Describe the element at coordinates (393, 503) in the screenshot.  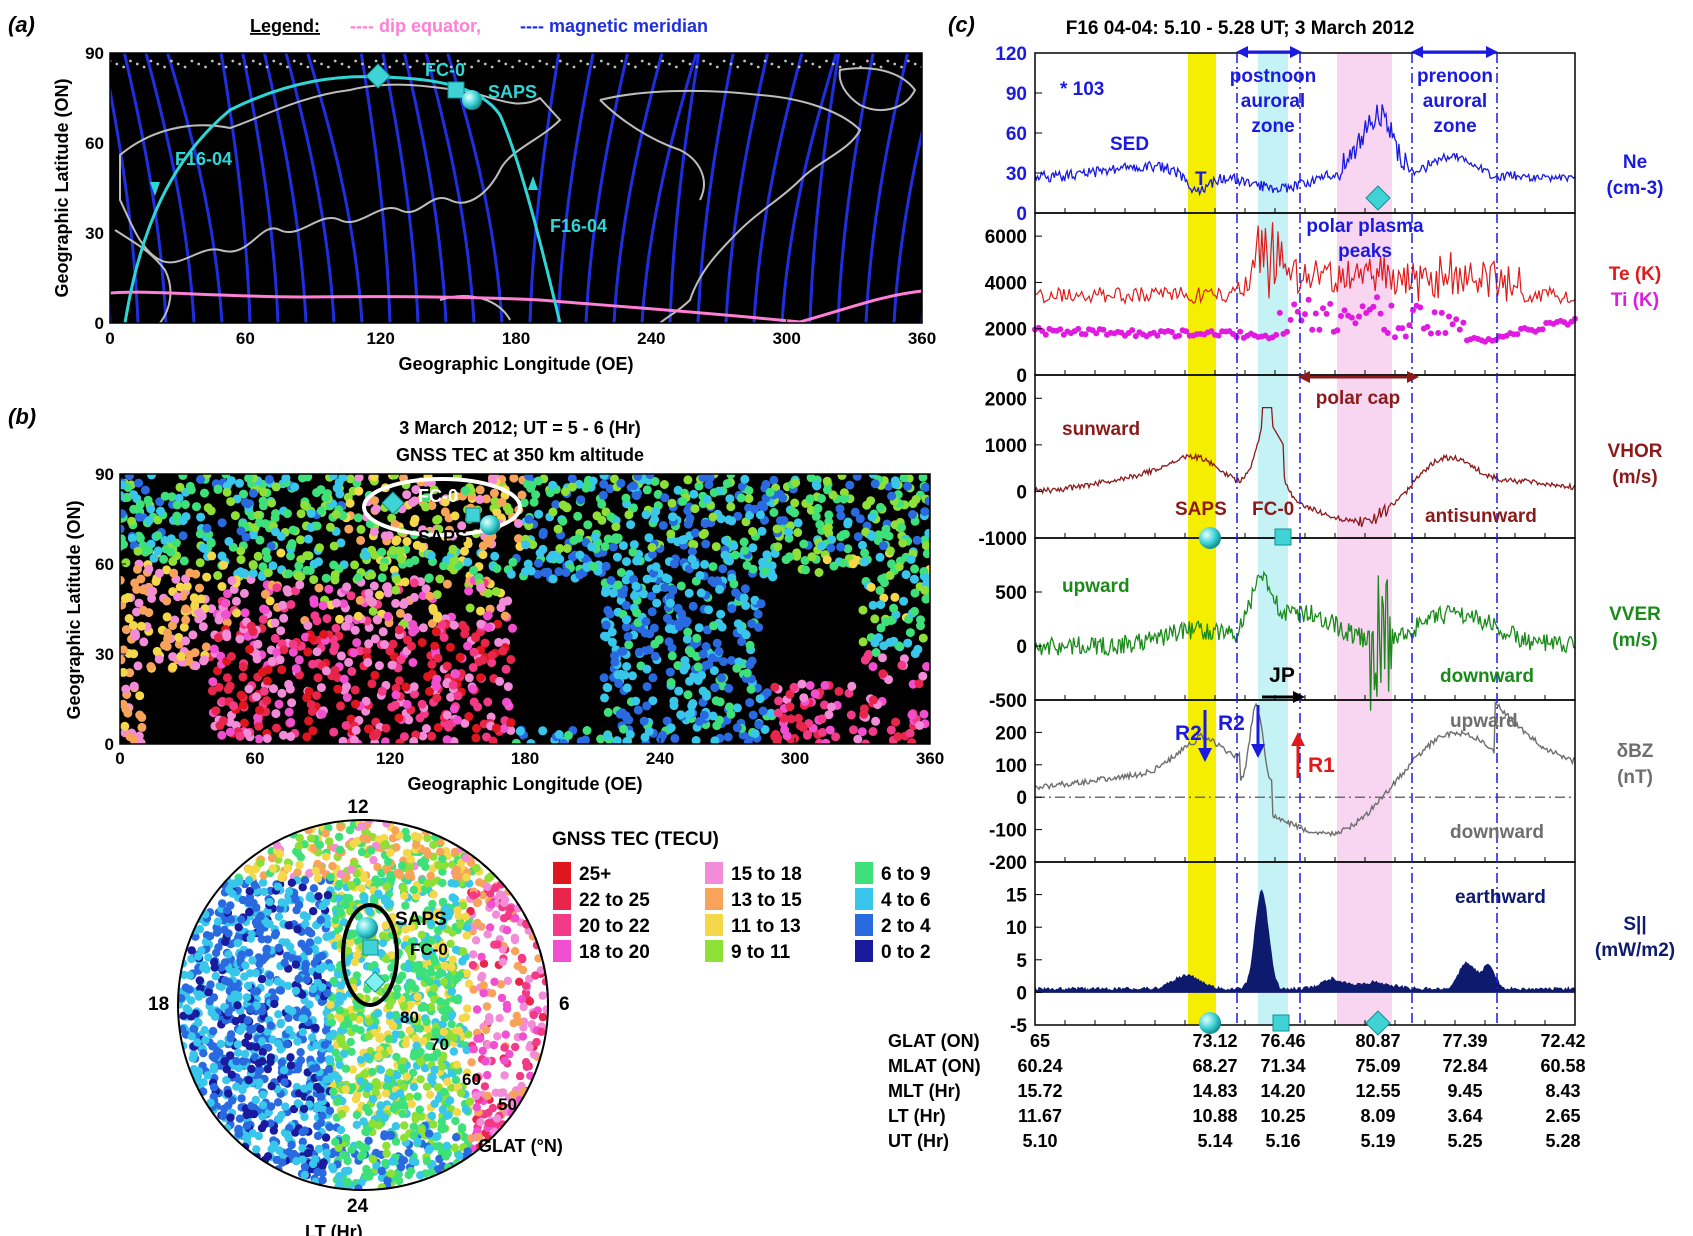
I see `panel-b-fc0-diamond` at that location.